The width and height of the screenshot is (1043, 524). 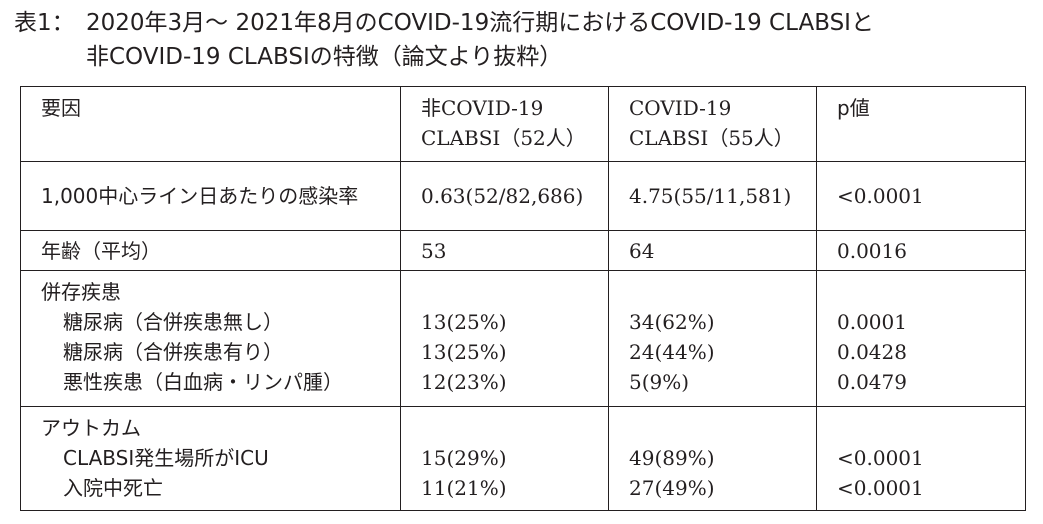 I want to click on header-noncovid-line-2: CLABSI（52人）, so click(x=503, y=138).